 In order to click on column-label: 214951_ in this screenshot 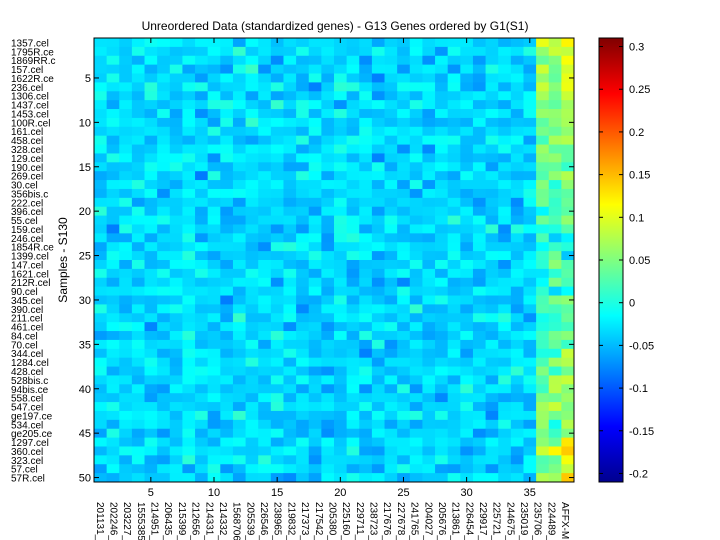, I will do `click(154, 521)`.